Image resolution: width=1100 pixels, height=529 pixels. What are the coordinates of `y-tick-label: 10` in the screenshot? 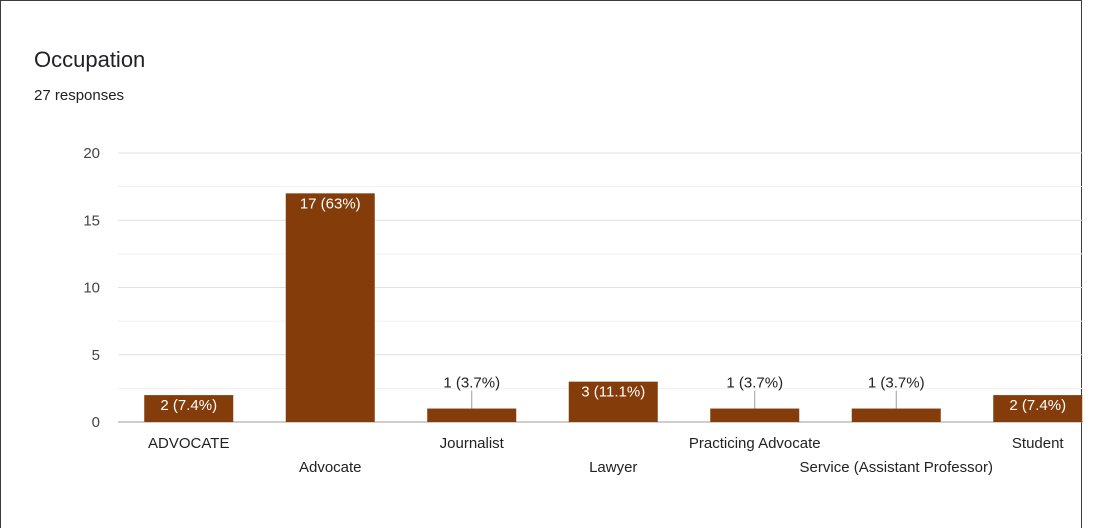 It's located at (91, 288).